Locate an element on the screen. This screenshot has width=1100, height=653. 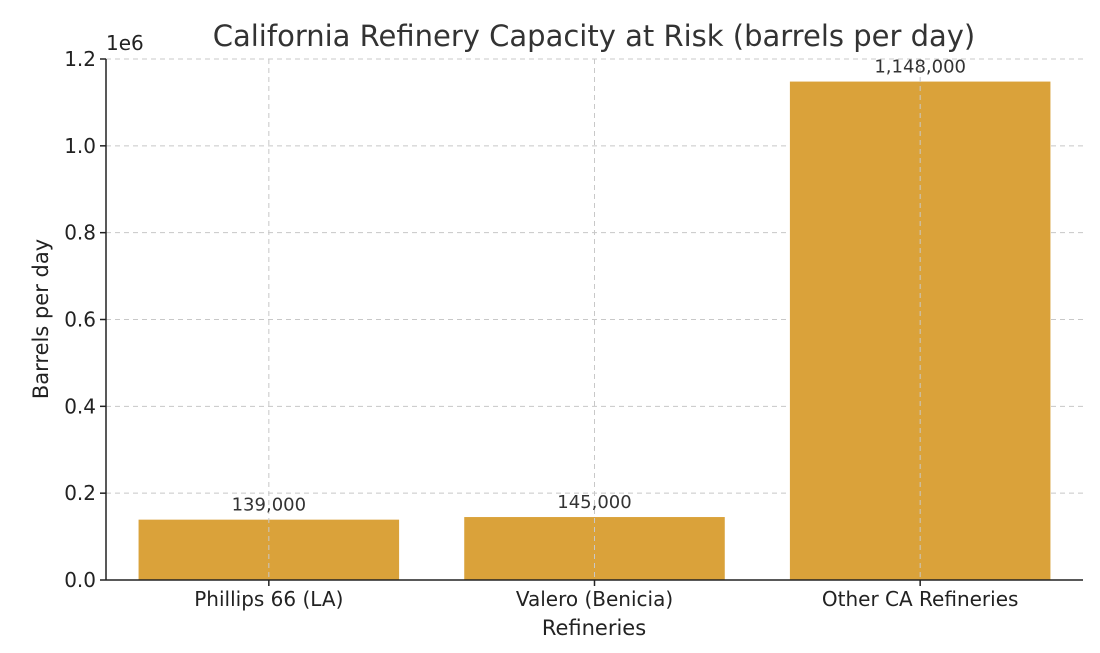
x-tick-label: Phillips 66 (LA) is located at coordinates (268, 599).